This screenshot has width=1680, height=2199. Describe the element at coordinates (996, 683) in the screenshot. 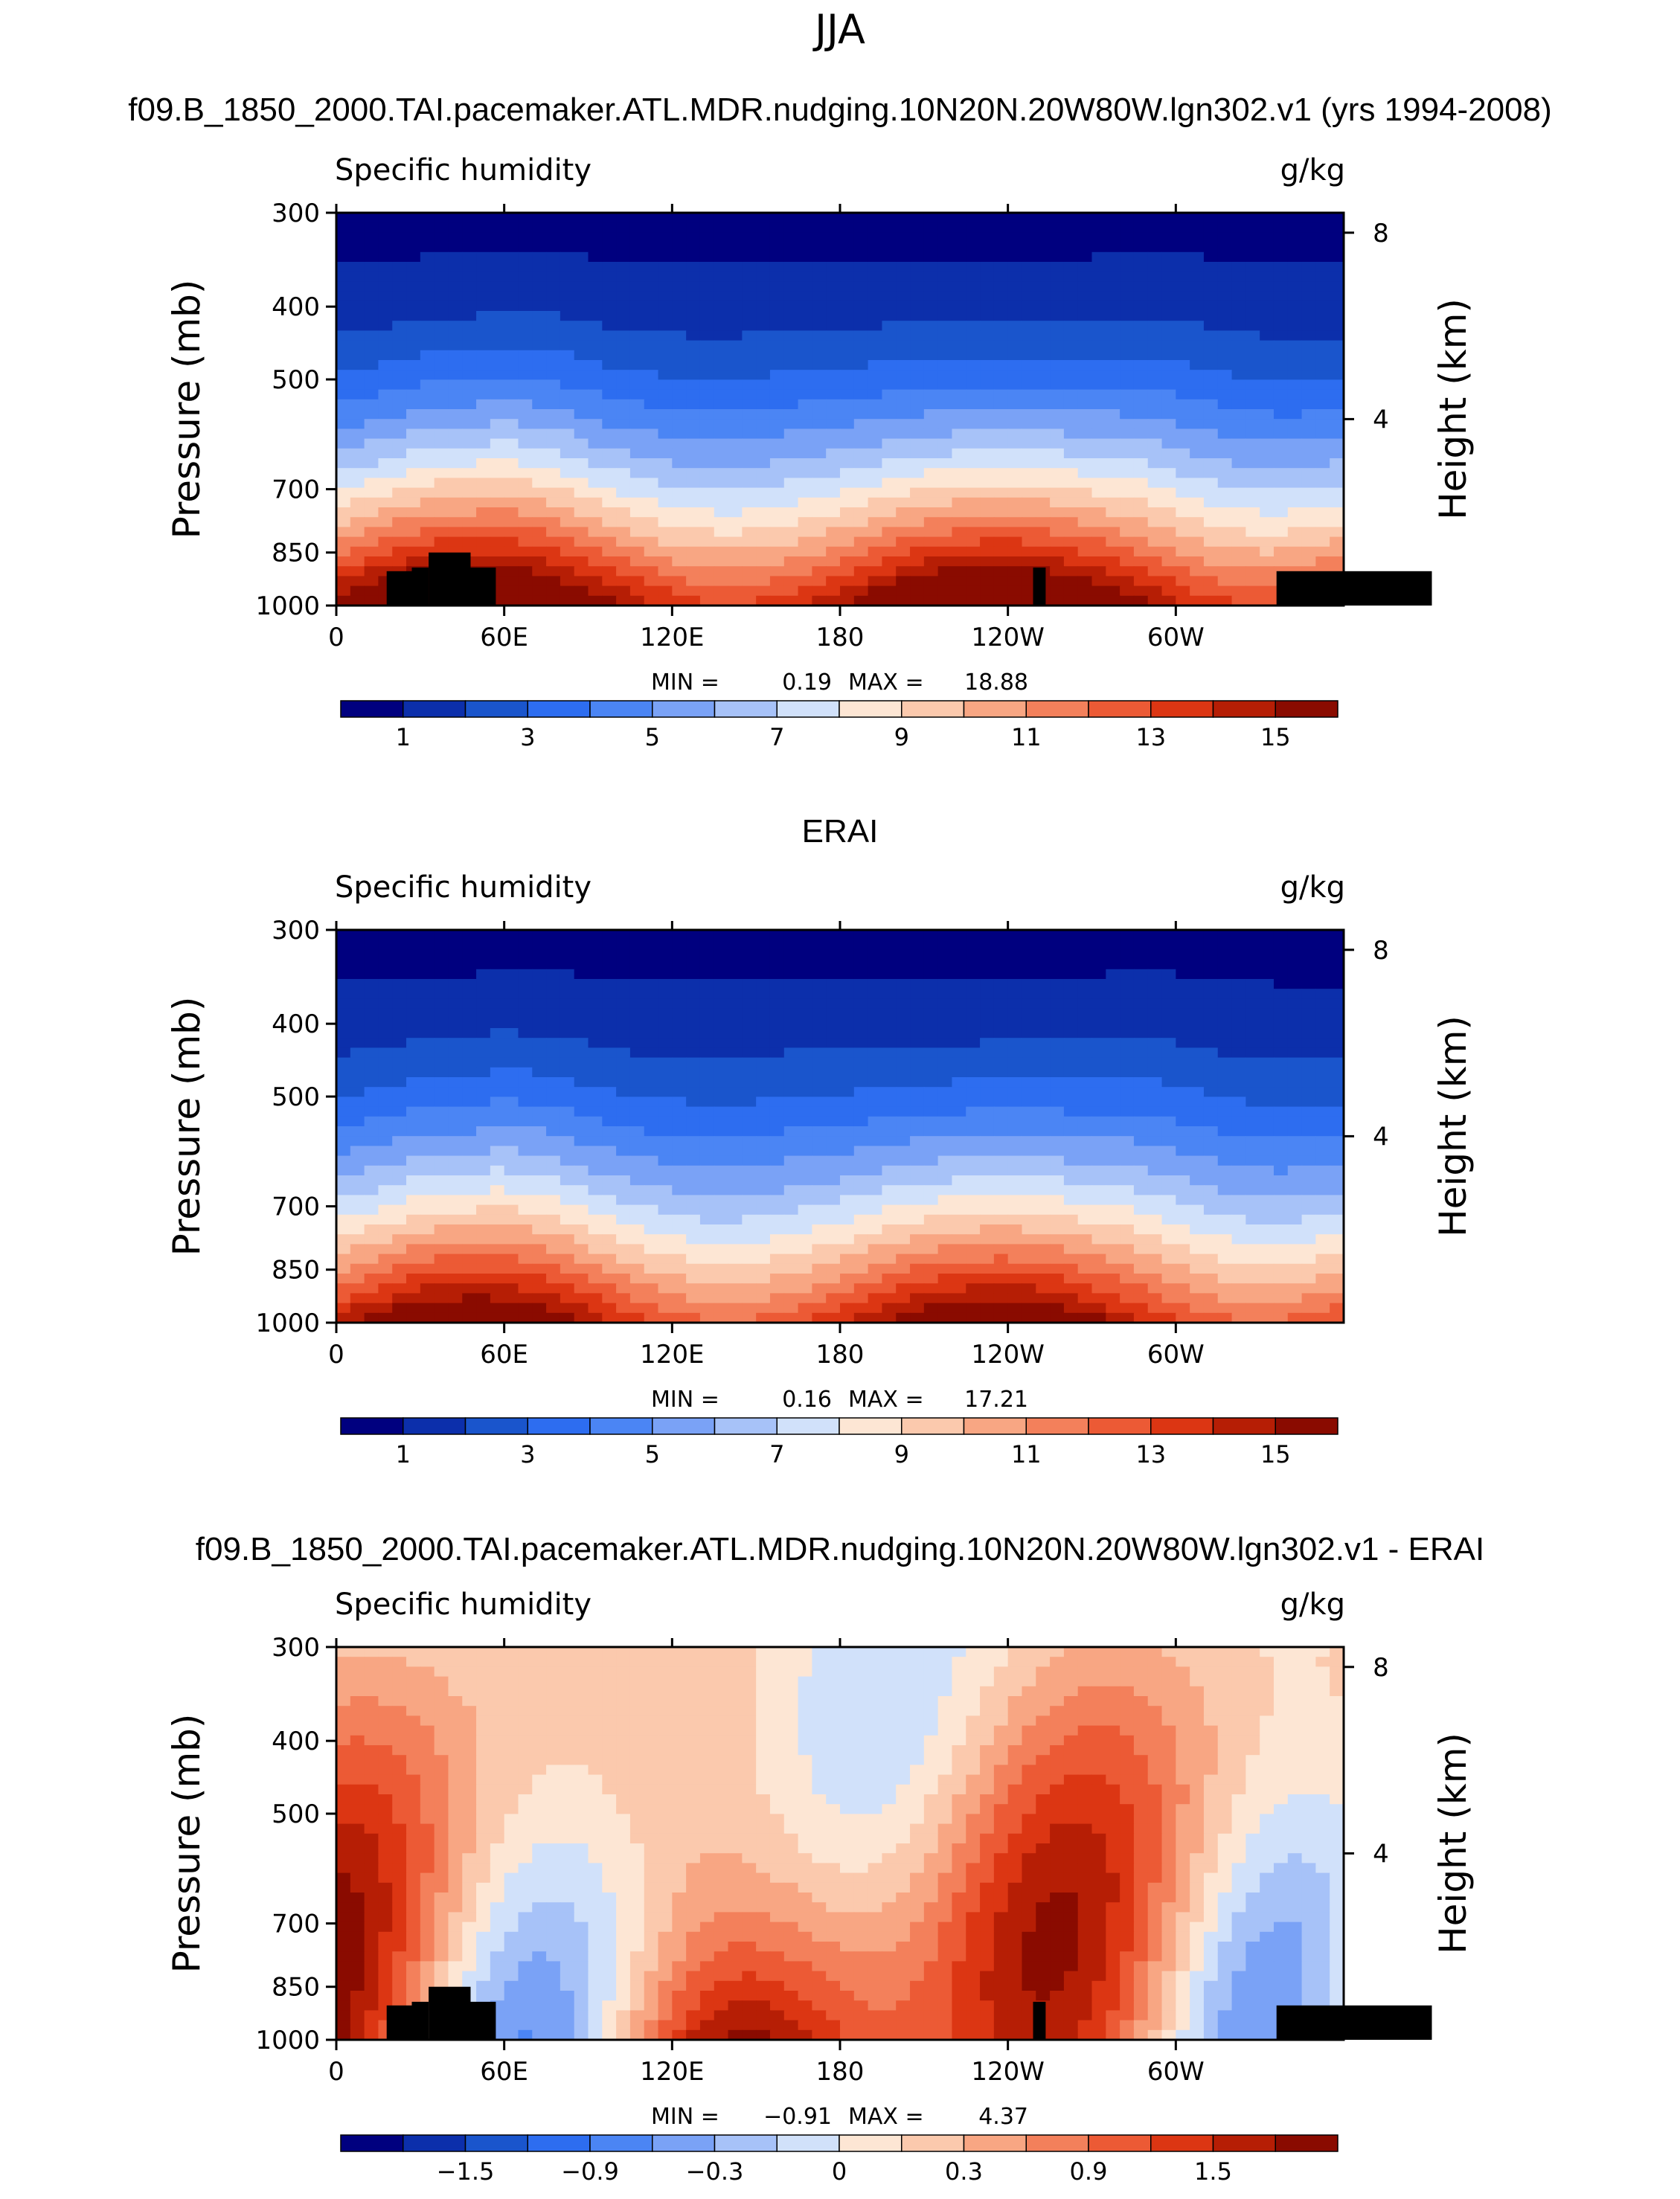

I see `max-value: 18.88` at that location.